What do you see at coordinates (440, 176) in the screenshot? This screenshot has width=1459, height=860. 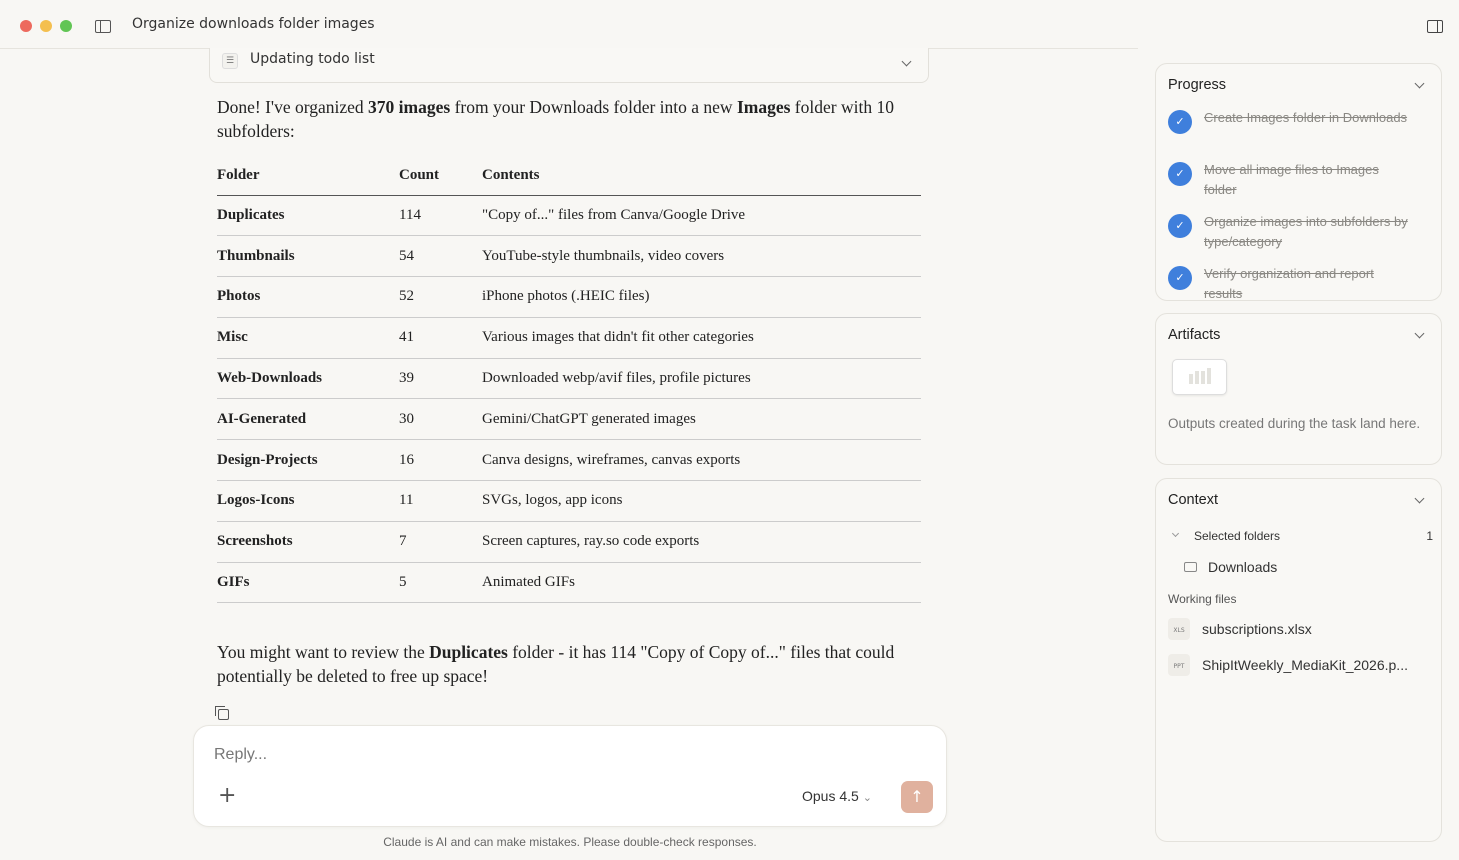 I see `header-count: Count` at bounding box center [440, 176].